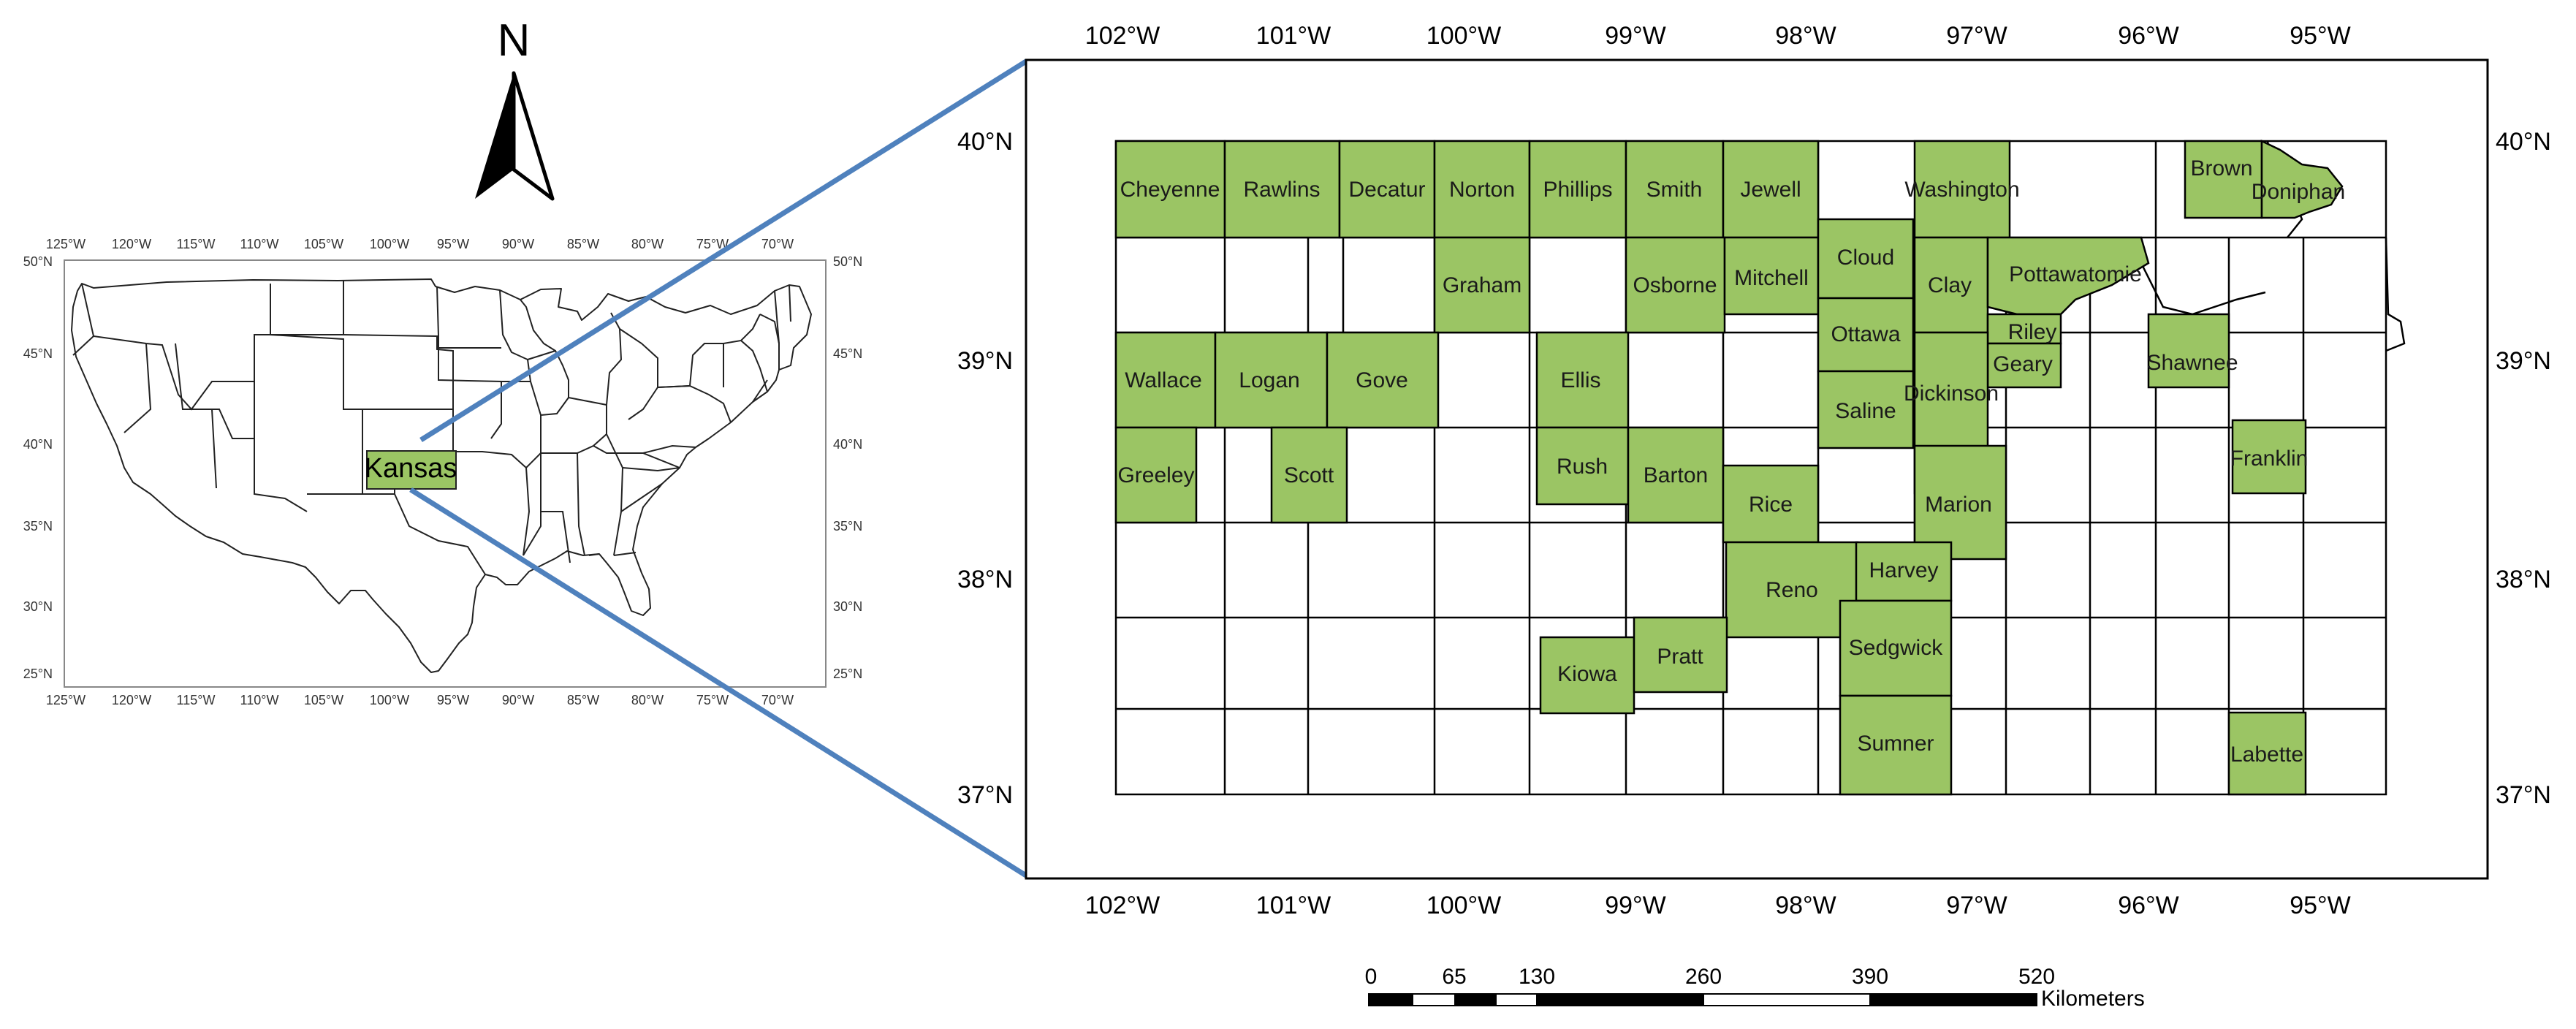  Describe the element at coordinates (1951, 285) in the screenshot. I see `county-clay` at that location.